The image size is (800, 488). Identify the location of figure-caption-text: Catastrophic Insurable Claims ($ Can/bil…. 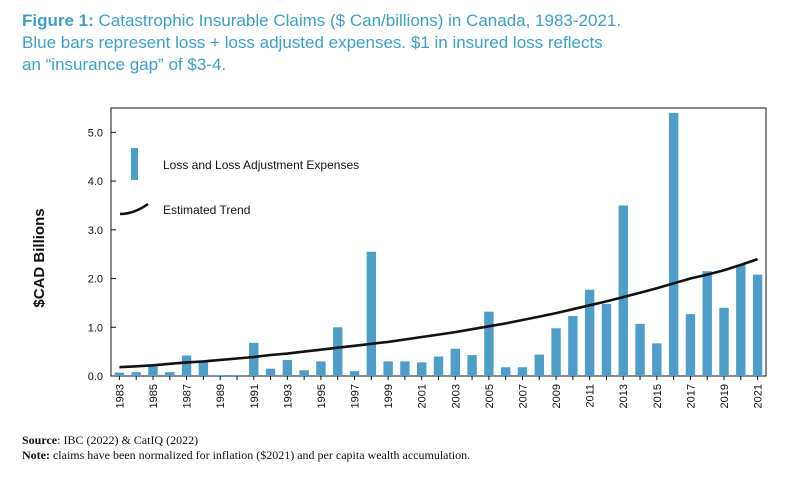
(322, 42).